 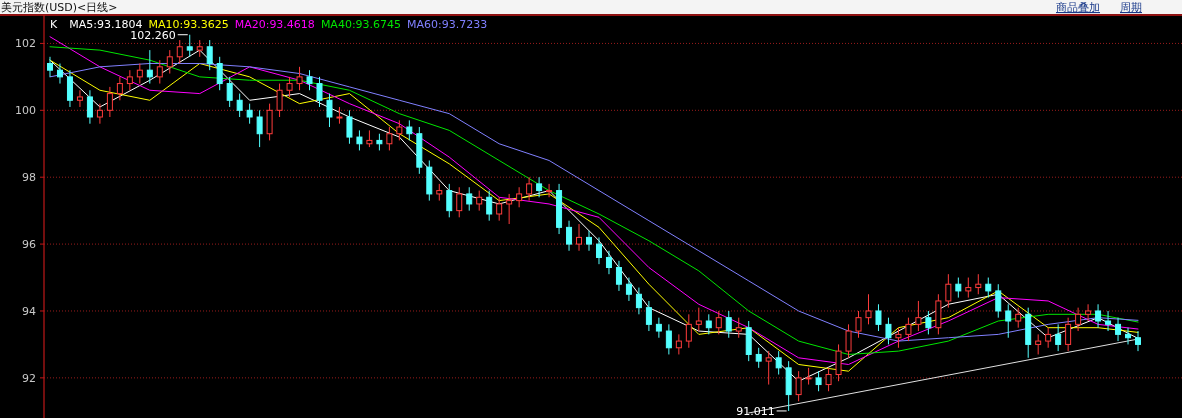 What do you see at coordinates (59, 7) in the screenshot?
I see `chart-title: 美元指数(USD)<日线>` at bounding box center [59, 7].